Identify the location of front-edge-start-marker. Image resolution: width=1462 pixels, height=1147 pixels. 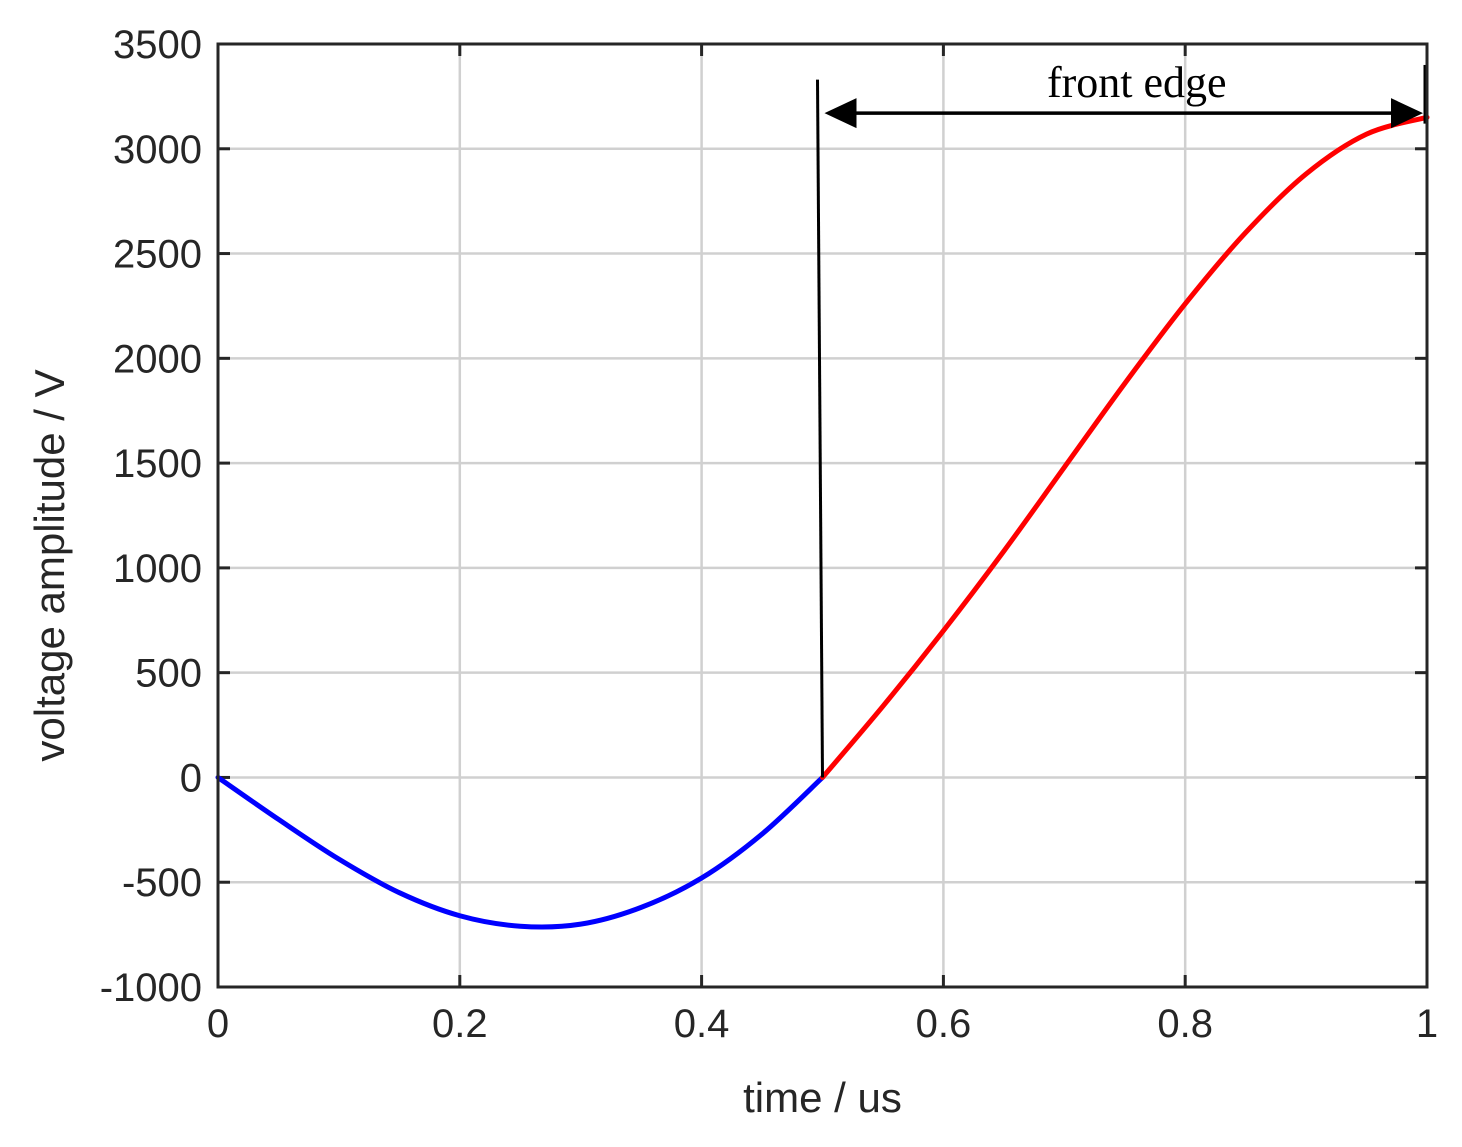
(820, 428).